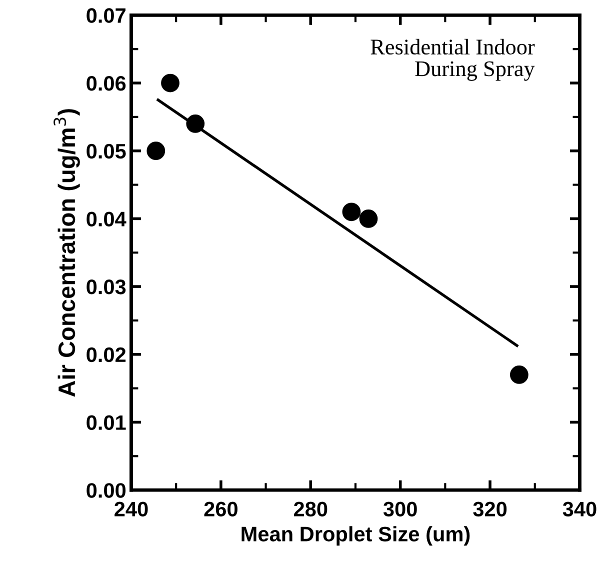  What do you see at coordinates (452, 59) in the screenshot?
I see `annotation: Residential Indoor During Spray` at bounding box center [452, 59].